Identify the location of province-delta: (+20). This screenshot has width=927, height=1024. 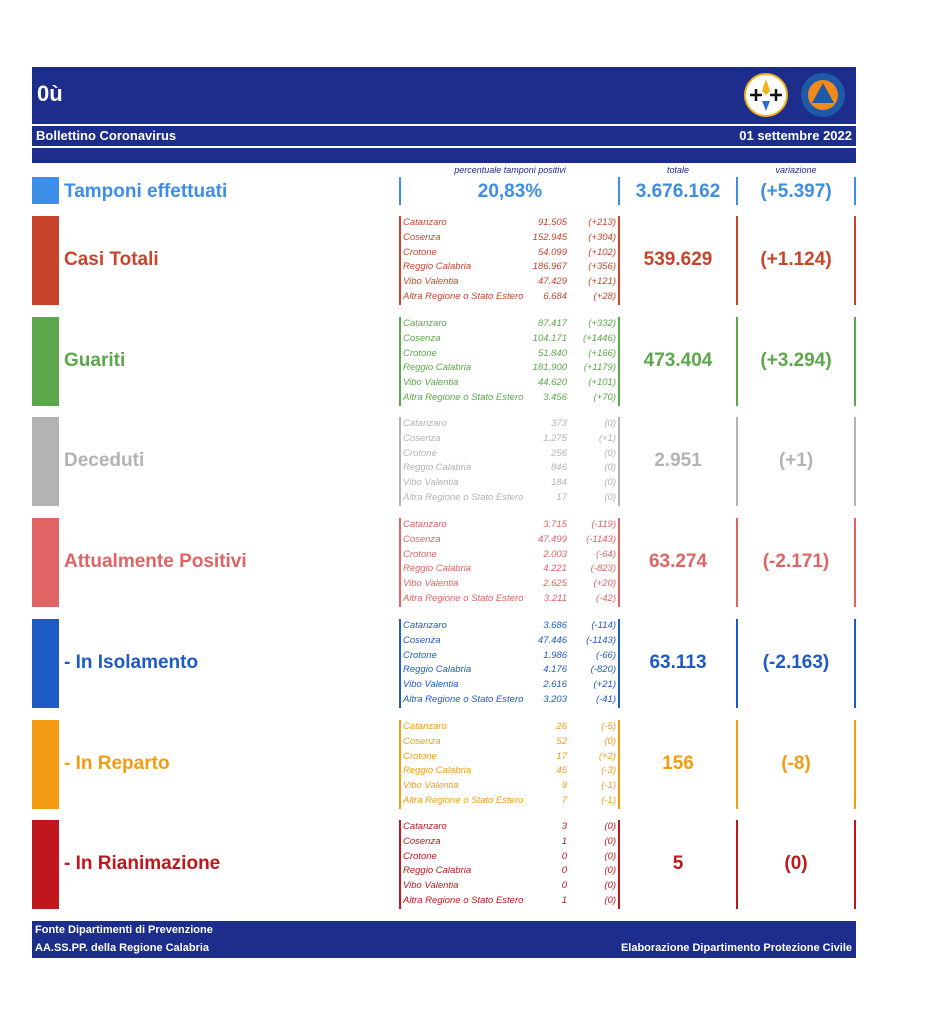
(604, 584).